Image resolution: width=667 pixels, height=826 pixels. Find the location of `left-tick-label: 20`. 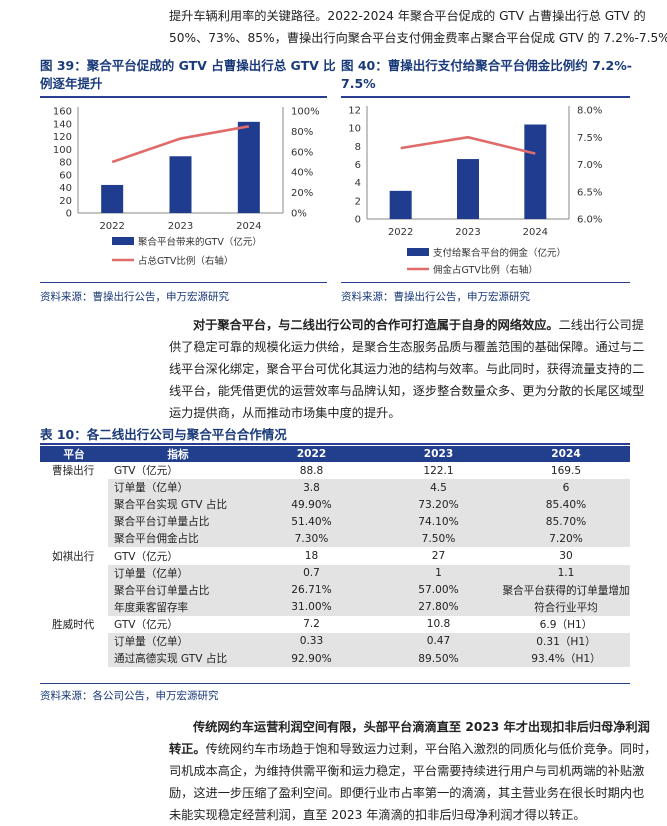

left-tick-label: 20 is located at coordinates (65, 201).